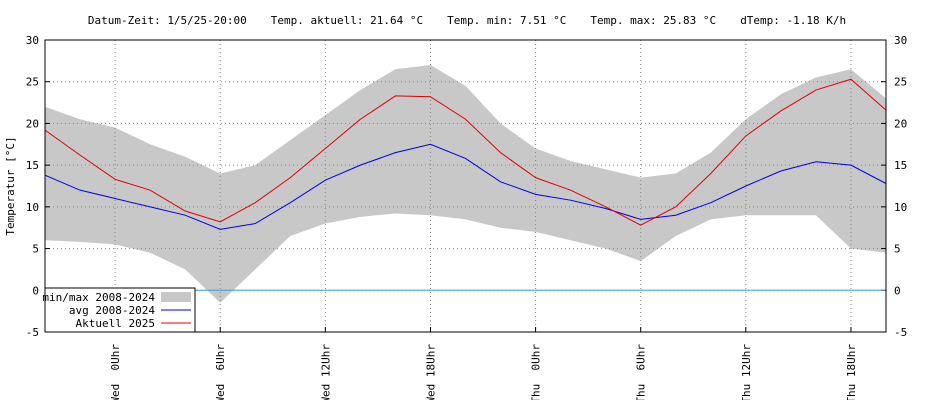 This screenshot has width=935, height=404. What do you see at coordinates (900, 123) in the screenshot?
I see `y2-tick-label: 20` at bounding box center [900, 123].